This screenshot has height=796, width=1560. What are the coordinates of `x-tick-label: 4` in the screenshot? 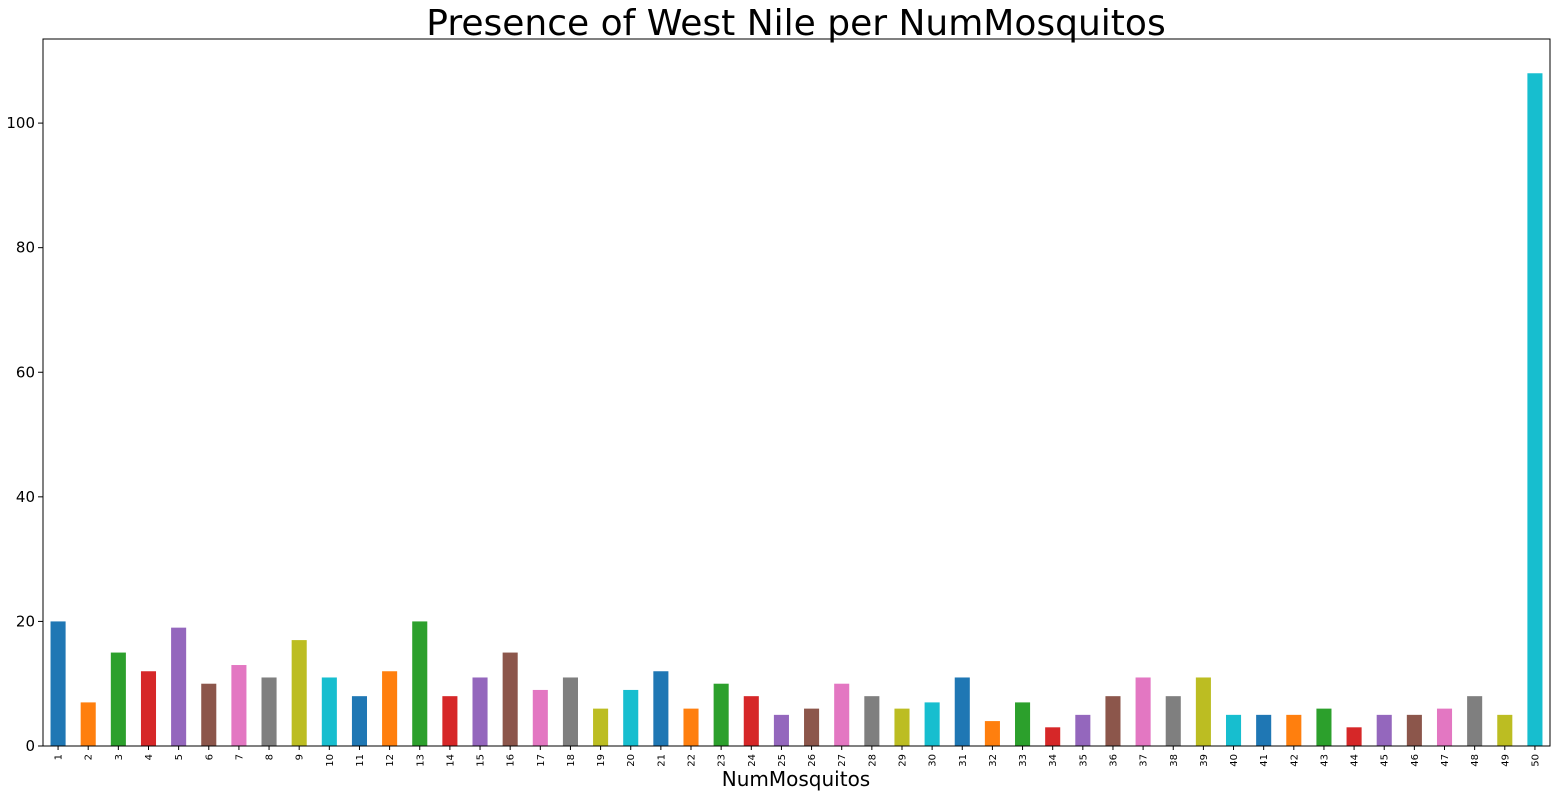 It's located at (149, 757).